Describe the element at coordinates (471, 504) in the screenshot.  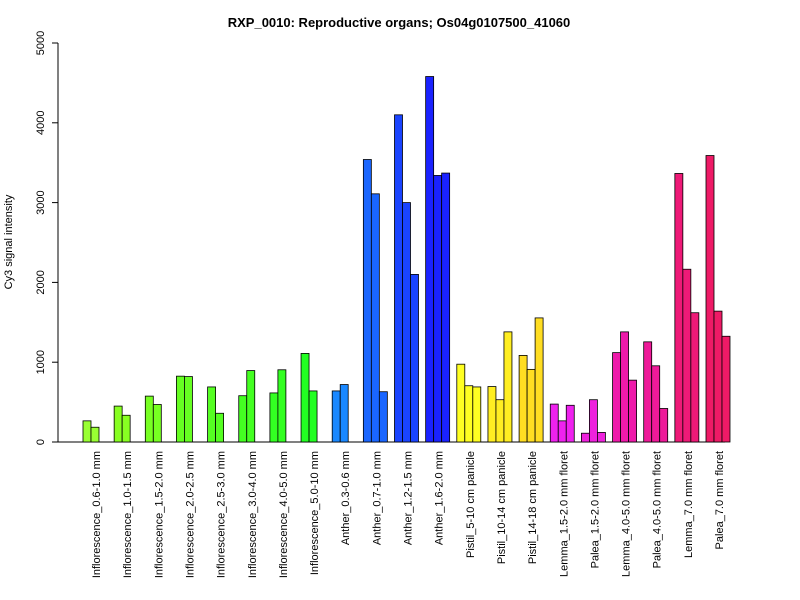
I see `x-category-label: Pistil_5-10 cm panicle` at that location.